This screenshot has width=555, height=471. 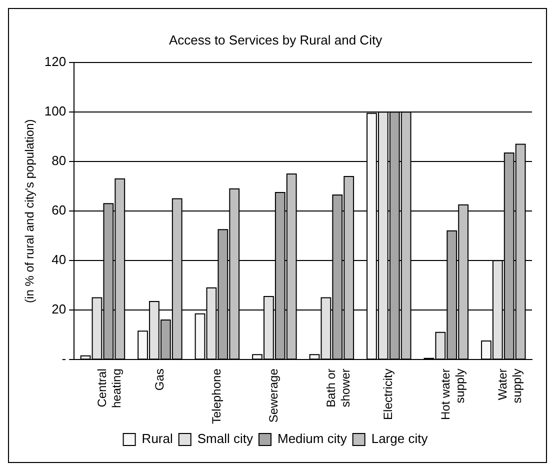 What do you see at coordinates (29, 211) in the screenshot?
I see `y-axis-title: (in % of rural and city's population)` at bounding box center [29, 211].